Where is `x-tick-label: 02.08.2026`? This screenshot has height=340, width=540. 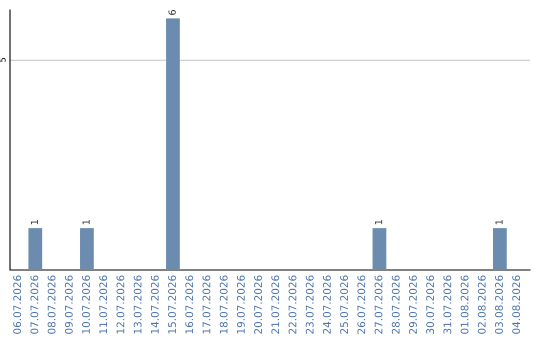 x-tick-label: 02.08.2026 is located at coordinates (482, 305).